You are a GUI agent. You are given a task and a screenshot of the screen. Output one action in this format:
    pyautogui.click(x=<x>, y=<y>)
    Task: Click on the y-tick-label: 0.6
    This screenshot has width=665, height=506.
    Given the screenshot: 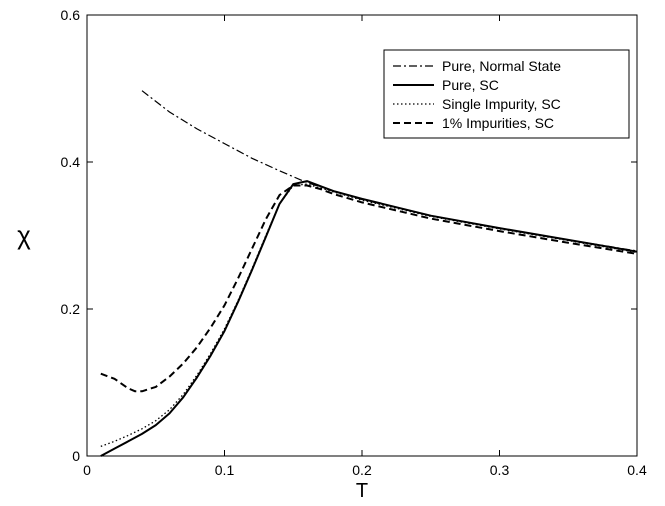 What is the action you would take?
    pyautogui.click(x=71, y=15)
    